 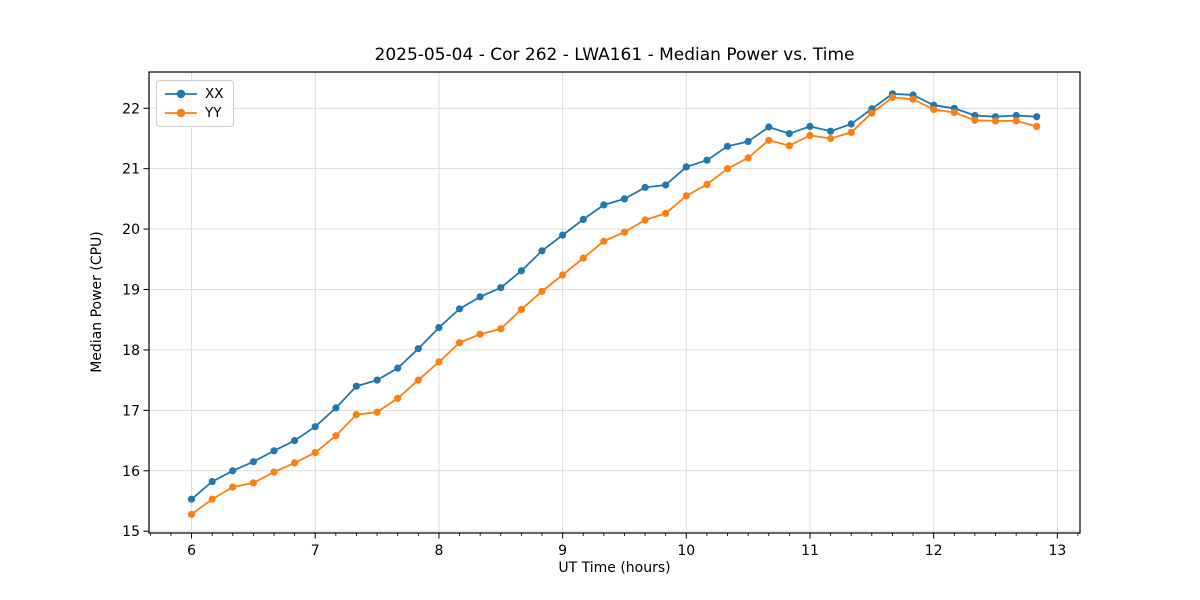 I want to click on x-tick-label: 9, so click(x=562, y=551).